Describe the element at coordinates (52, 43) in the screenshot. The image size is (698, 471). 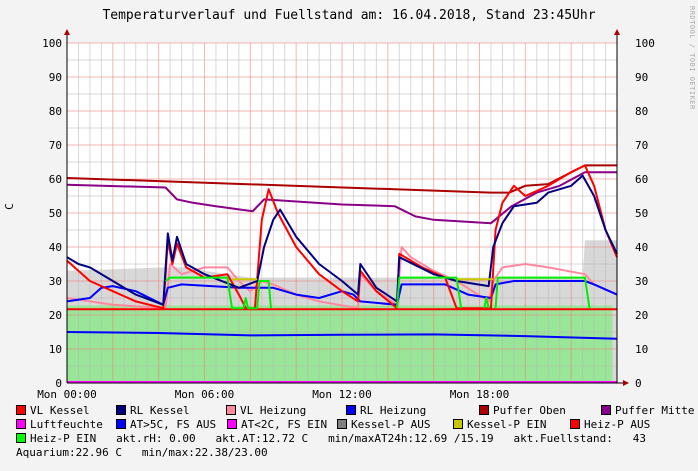
I see `y-tick-label-left: 100` at that location.